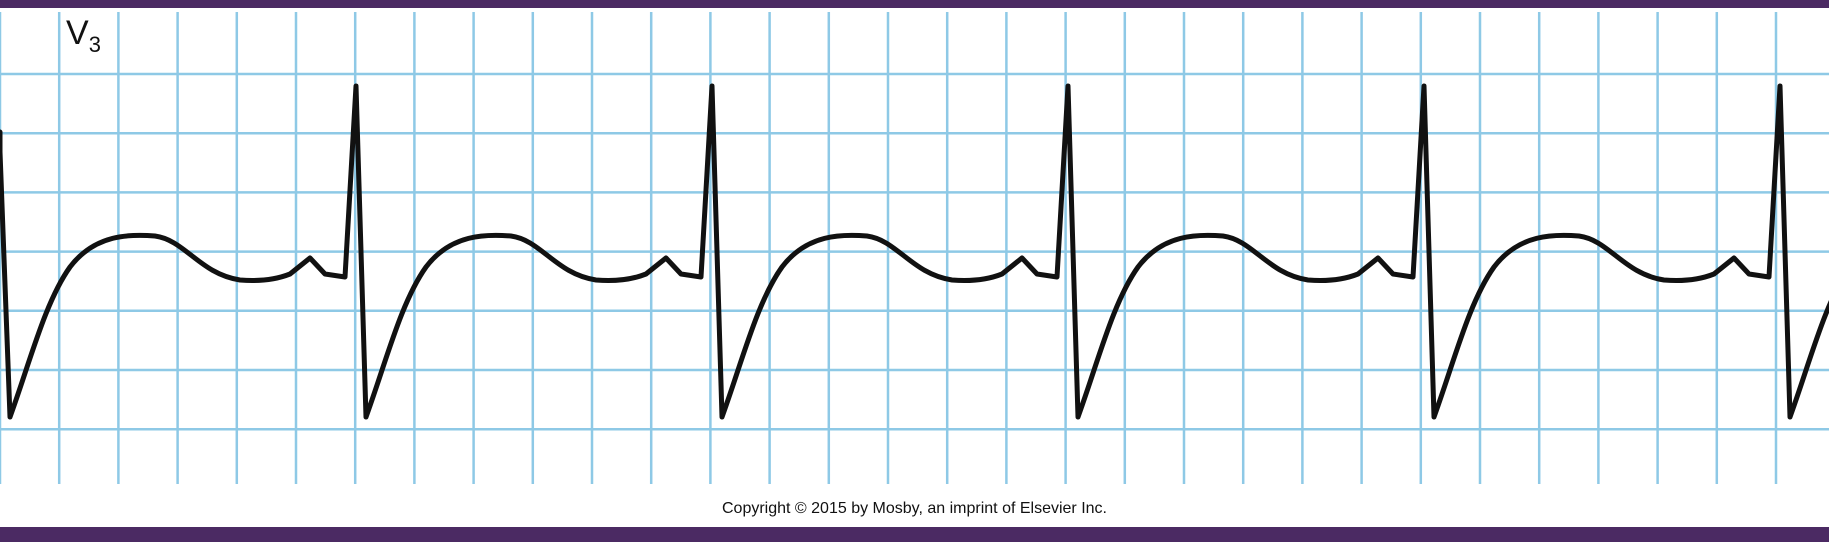  I want to click on top-frame-bar, so click(914, 4).